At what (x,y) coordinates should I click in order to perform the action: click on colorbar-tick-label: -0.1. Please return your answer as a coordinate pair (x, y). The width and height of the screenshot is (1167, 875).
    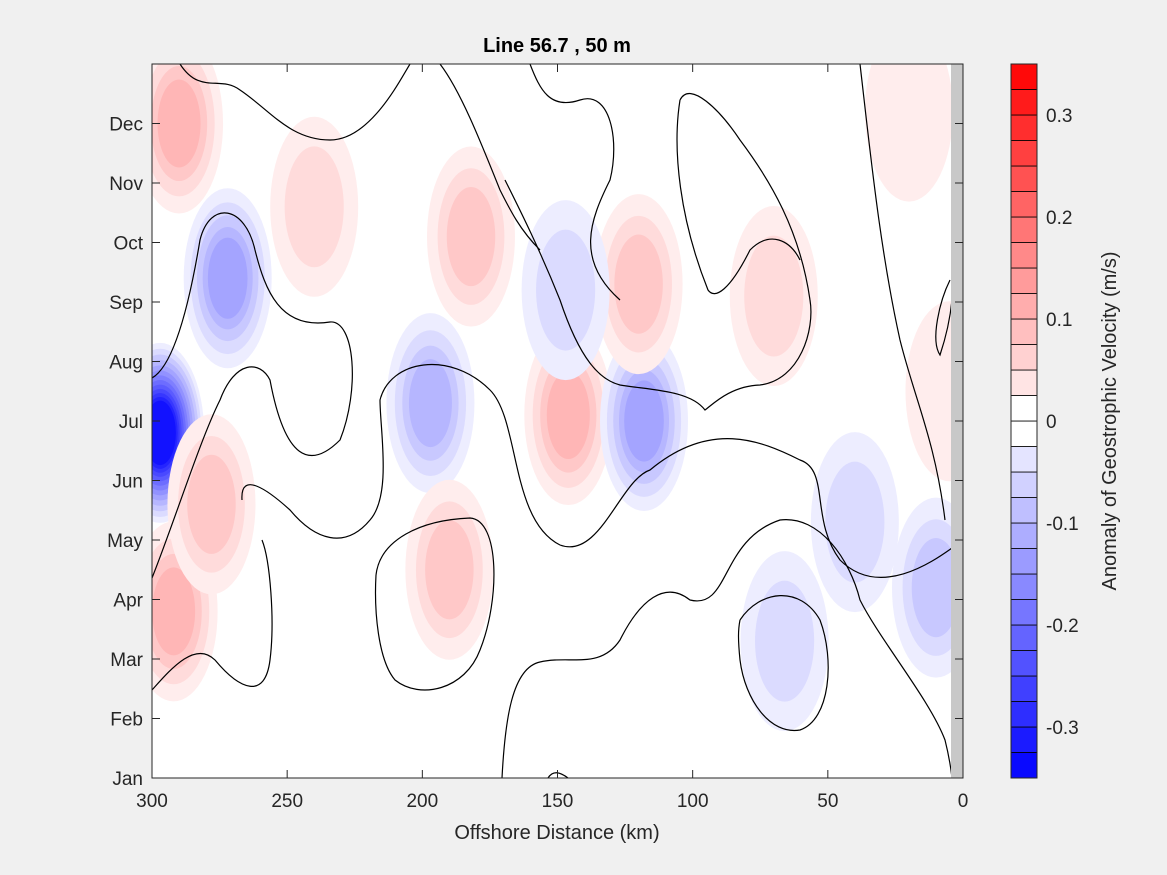
    Looking at the image, I should click on (1062, 524).